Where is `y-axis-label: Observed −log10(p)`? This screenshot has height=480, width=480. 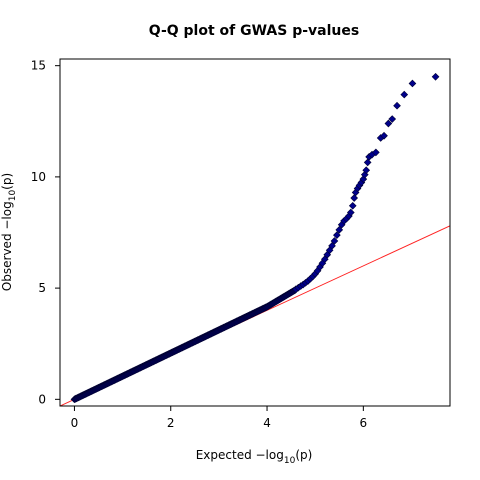
y-axis-label: Observed −log10(p) is located at coordinates (9, 232).